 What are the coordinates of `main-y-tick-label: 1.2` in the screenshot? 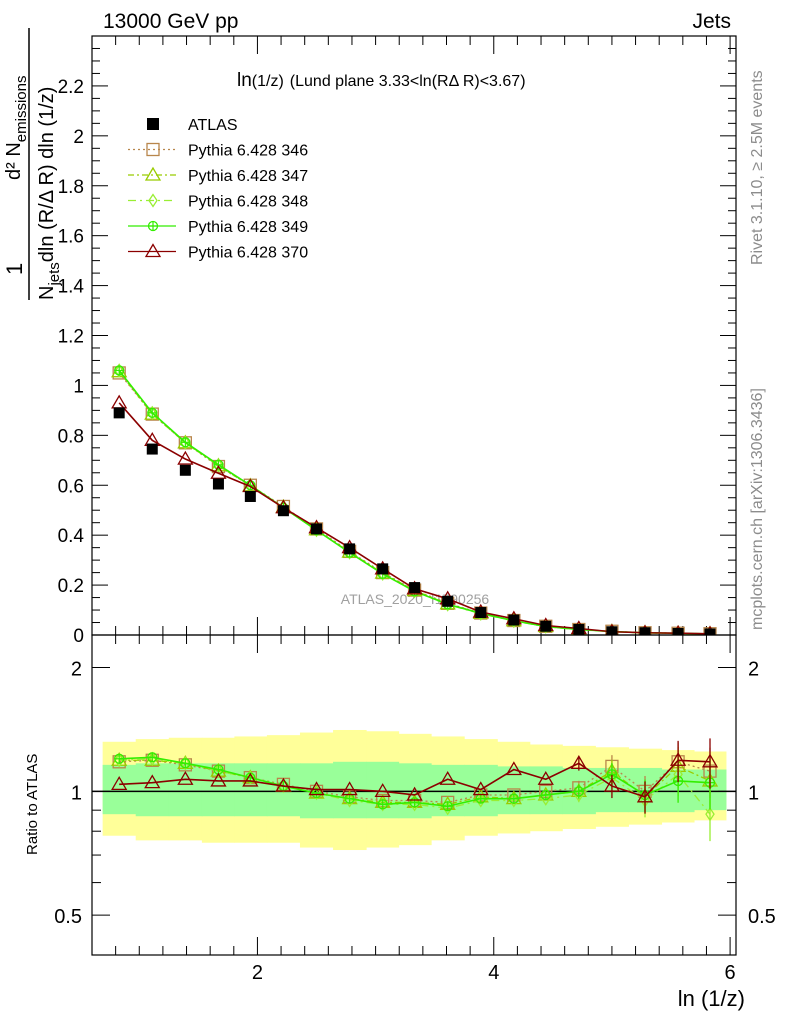 It's located at (71, 337).